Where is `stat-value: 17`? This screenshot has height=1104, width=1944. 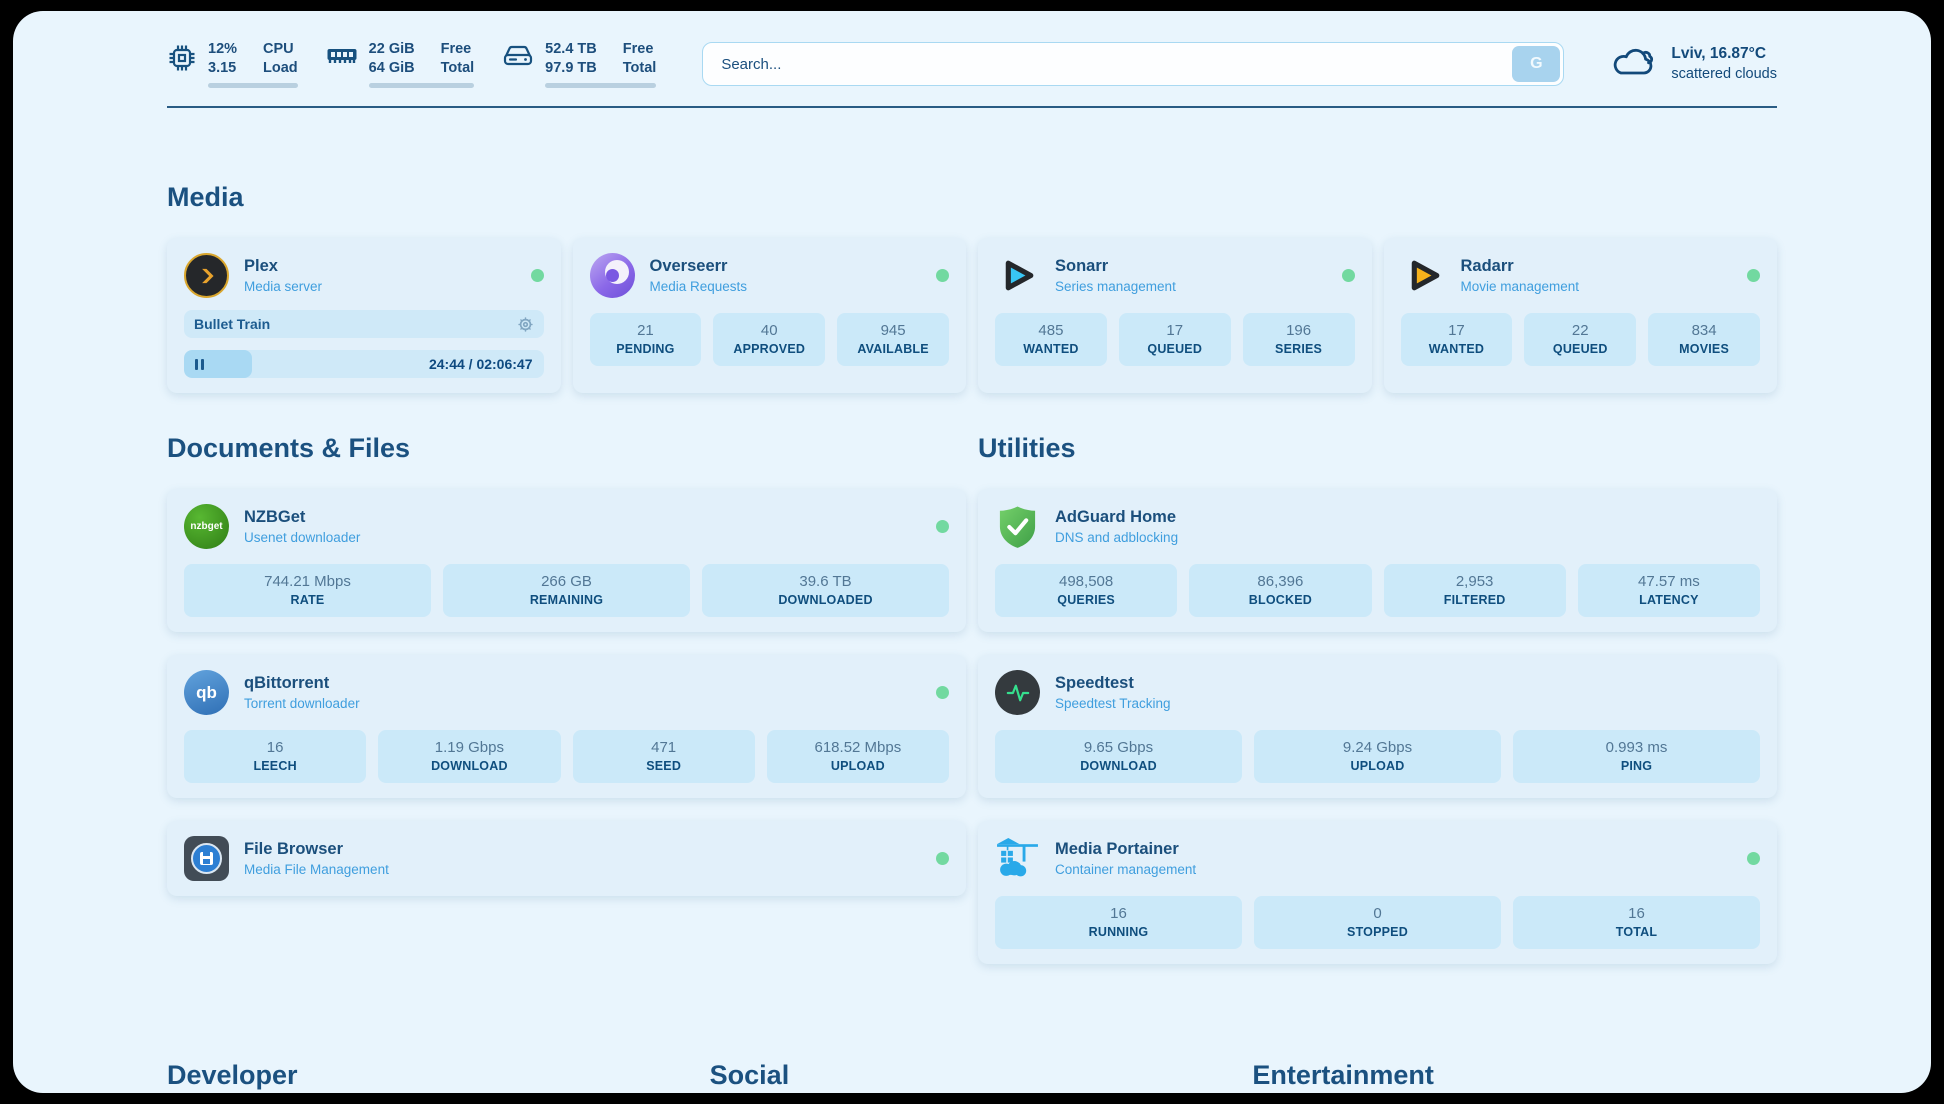
stat-value: 17 is located at coordinates (1175, 330).